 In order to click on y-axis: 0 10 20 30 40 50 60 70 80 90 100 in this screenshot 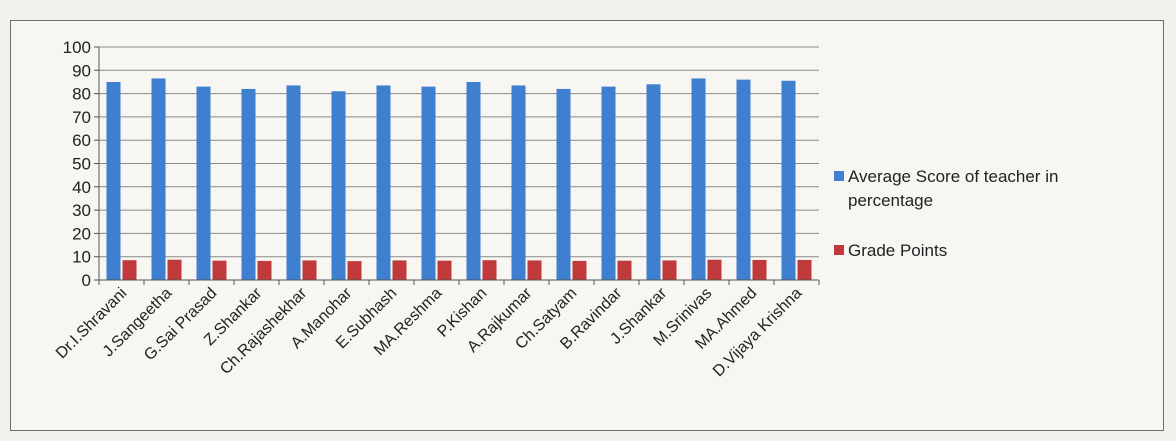, I will do `click(81, 164)`.